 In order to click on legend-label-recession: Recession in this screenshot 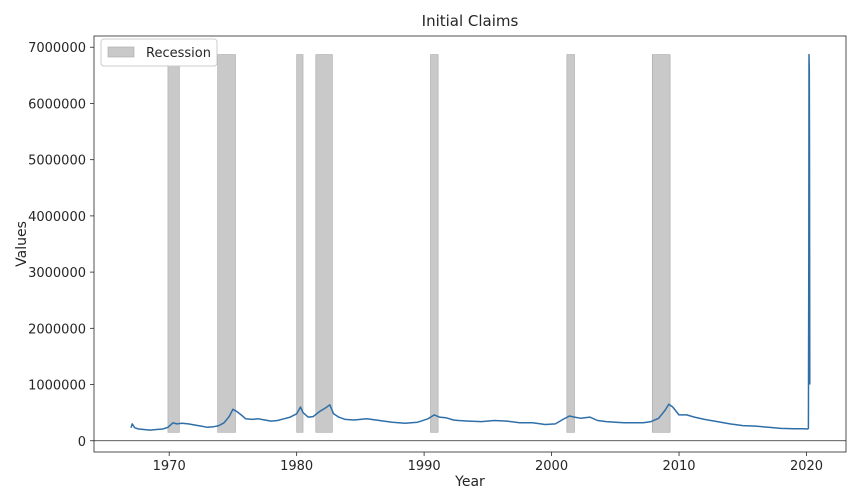, I will do `click(178, 53)`.